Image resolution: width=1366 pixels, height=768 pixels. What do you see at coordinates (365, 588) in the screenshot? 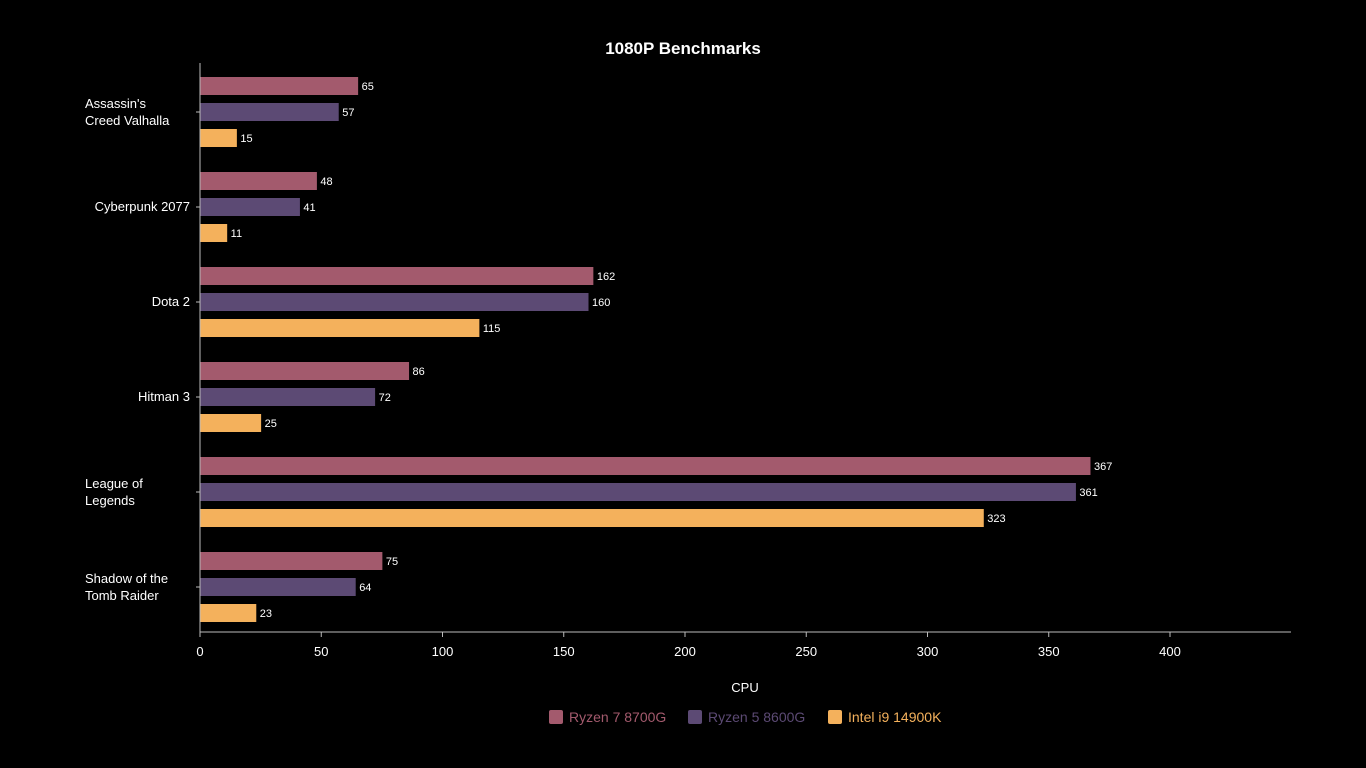
I see `data-label: 64` at bounding box center [365, 588].